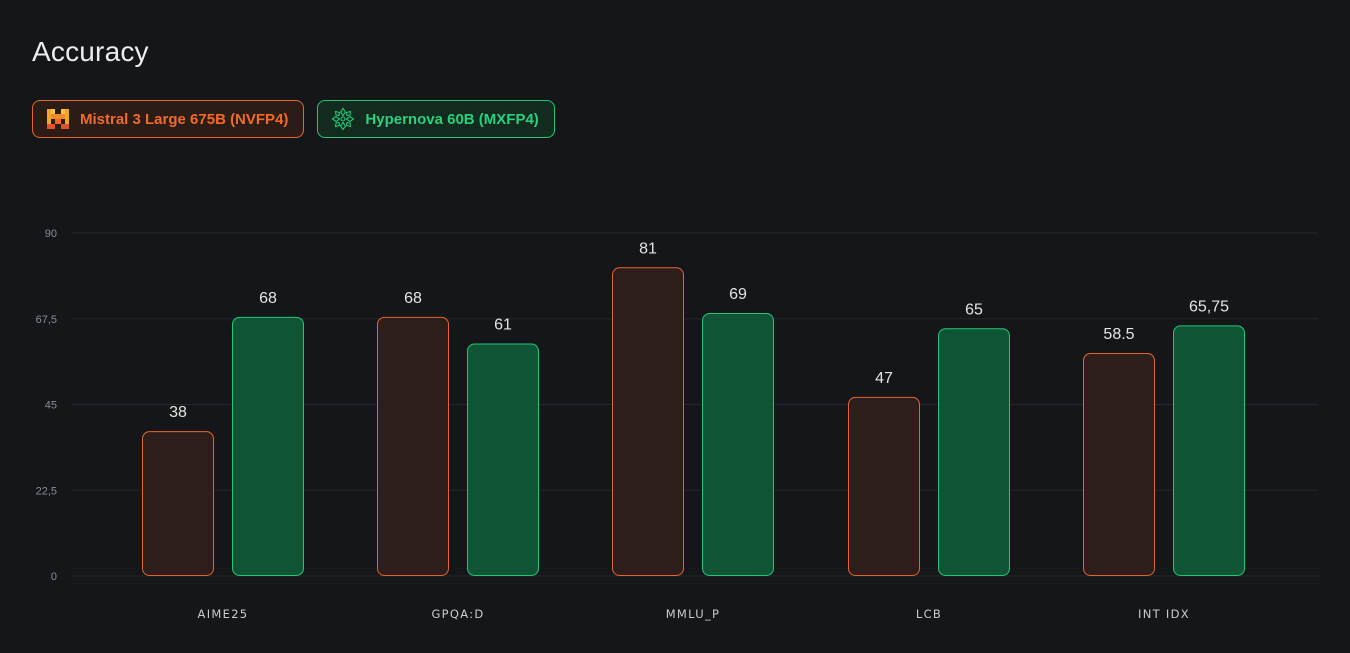  Describe the element at coordinates (452, 119) in the screenshot. I see `legend-label-hypernova: Hypernova 60B (MXFP4)` at that location.